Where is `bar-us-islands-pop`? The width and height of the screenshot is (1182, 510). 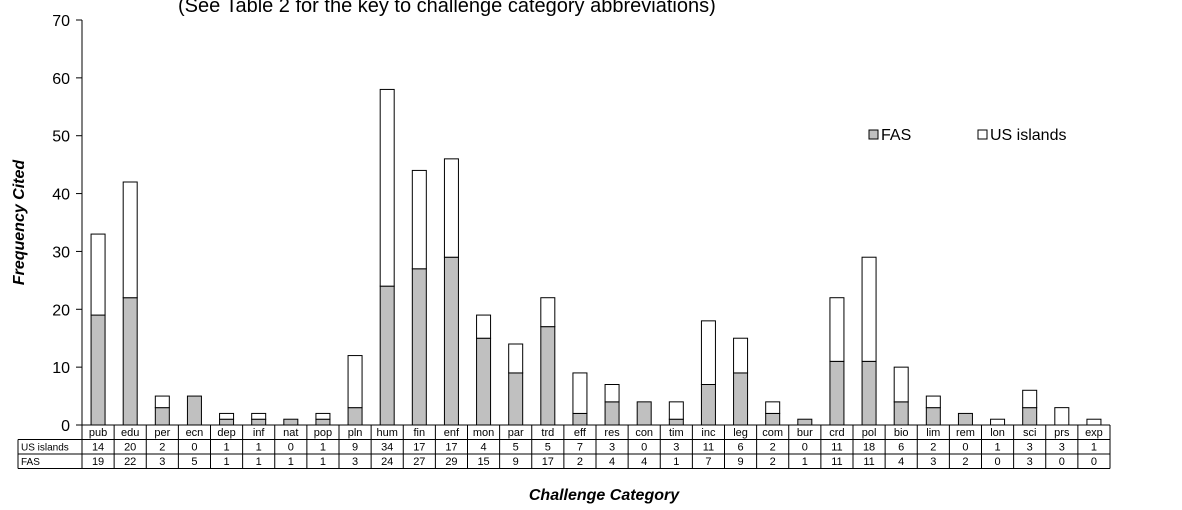 bar-us-islands-pop is located at coordinates (323, 416).